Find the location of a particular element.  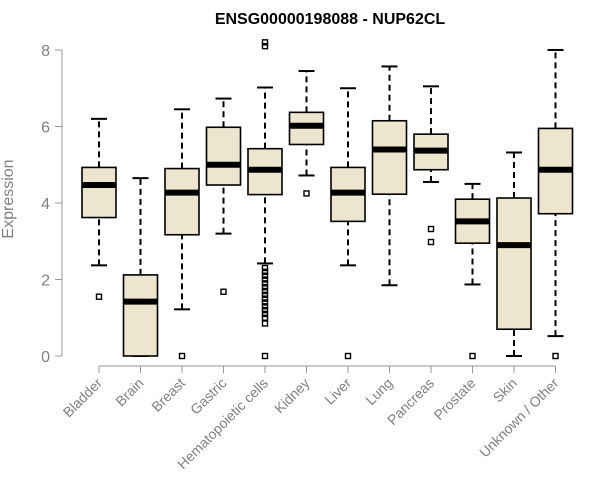

x-tick-label: Prostate is located at coordinates (454, 399).